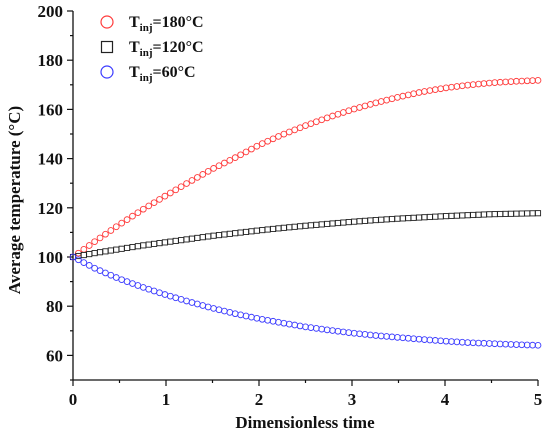 Image resolution: width=550 pixels, height=434 pixels. What do you see at coordinates (73, 399) in the screenshot?
I see `x-tick-label: 0` at bounding box center [73, 399].